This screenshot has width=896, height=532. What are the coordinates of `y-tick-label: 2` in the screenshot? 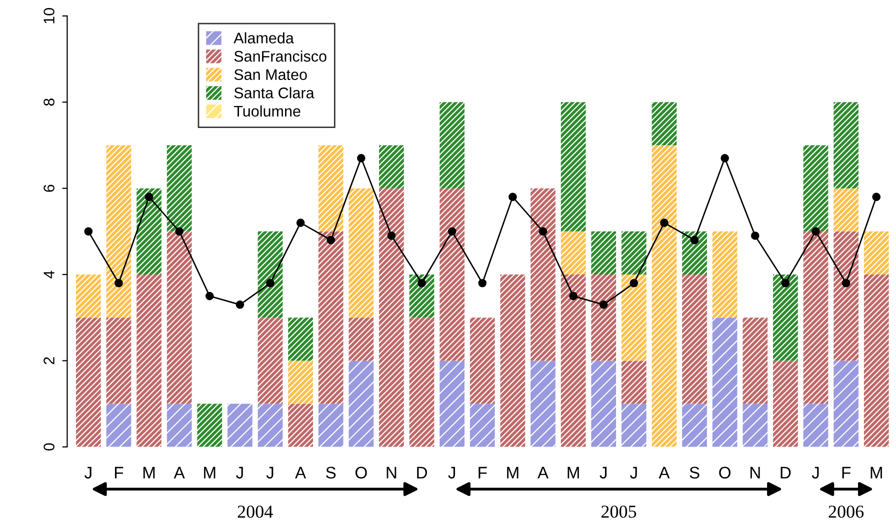 It's located at (49, 360).